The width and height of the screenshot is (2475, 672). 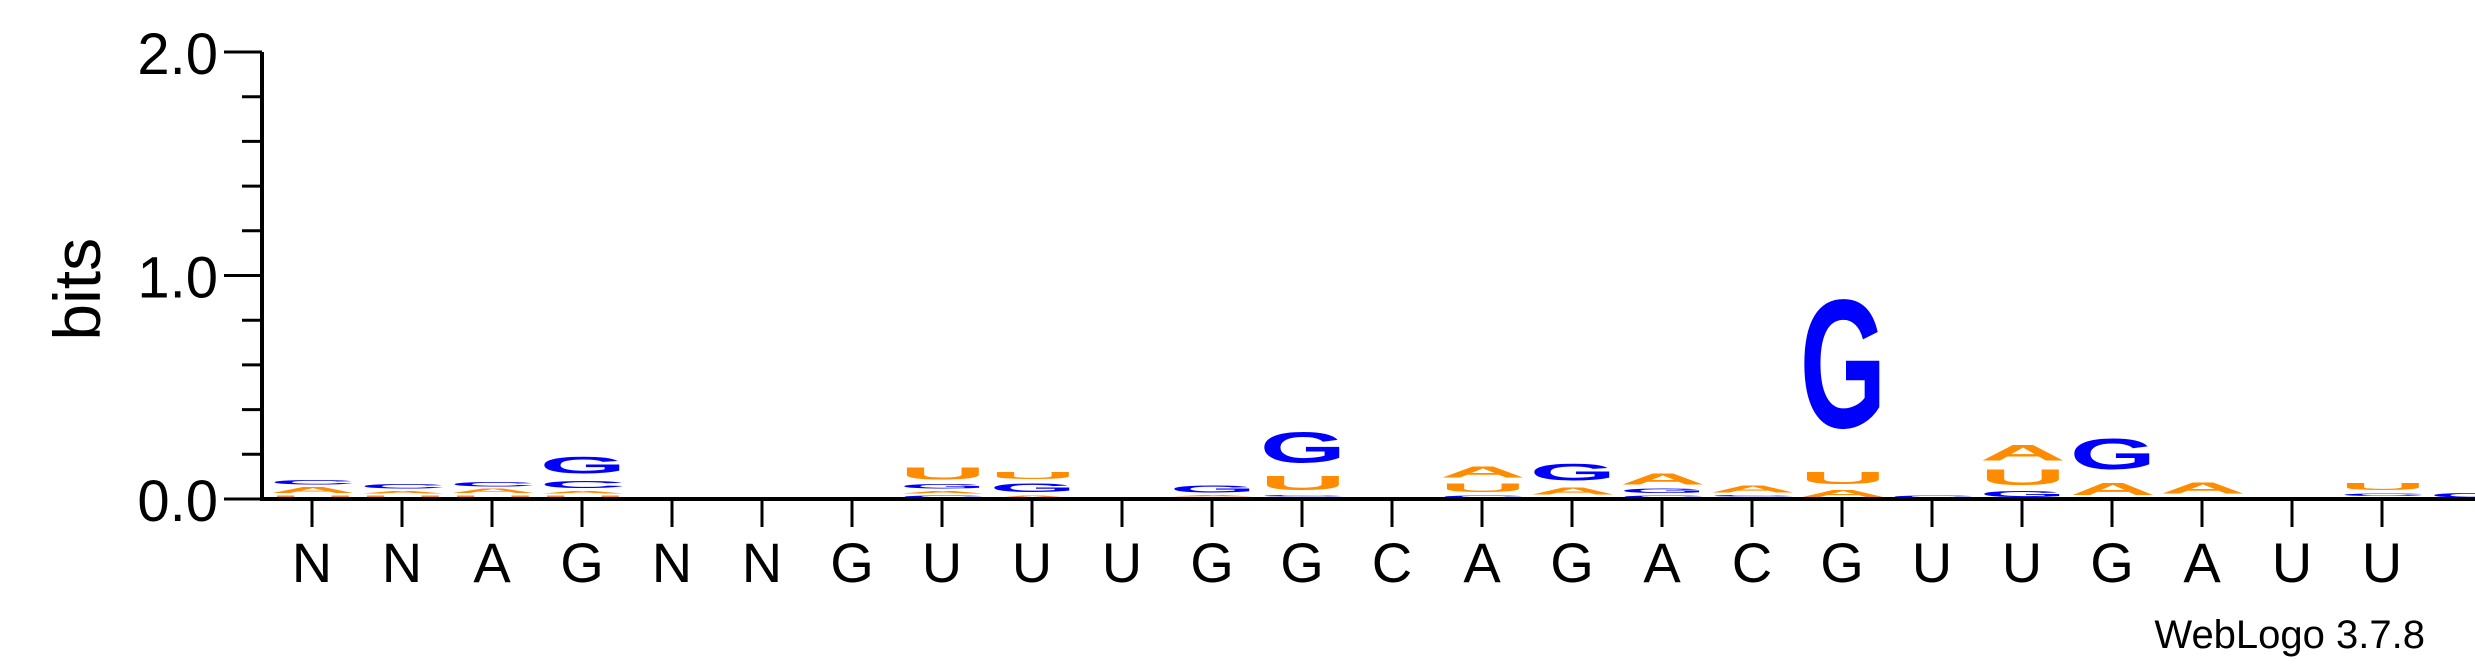 What do you see at coordinates (2289, 635) in the screenshot?
I see `weblogo-credit: WebLogo 3.7.8` at bounding box center [2289, 635].